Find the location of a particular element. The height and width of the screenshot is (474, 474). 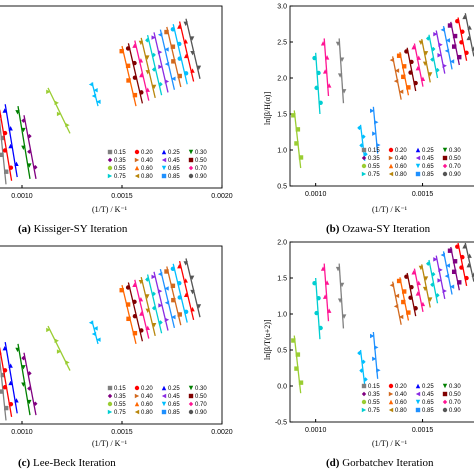

panel-b-ytick-label: 2.5 is located at coordinates (282, 43).